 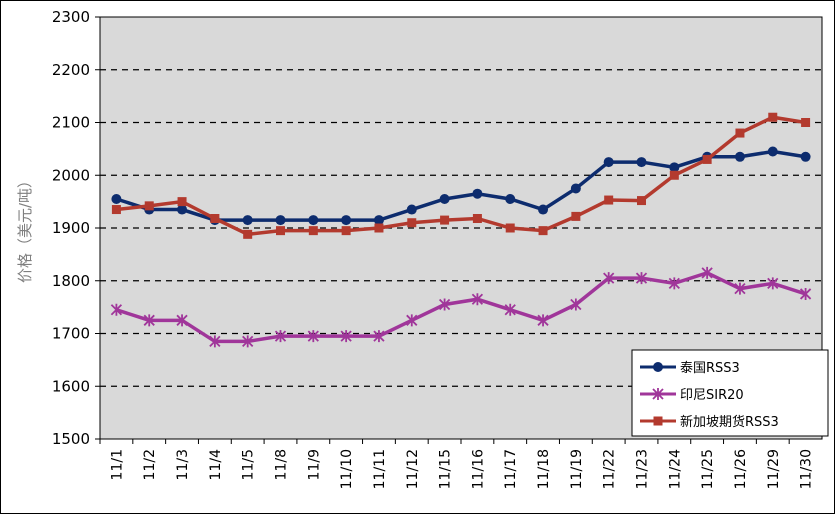 I want to click on y-tick-label: 1500, so click(x=71, y=439).